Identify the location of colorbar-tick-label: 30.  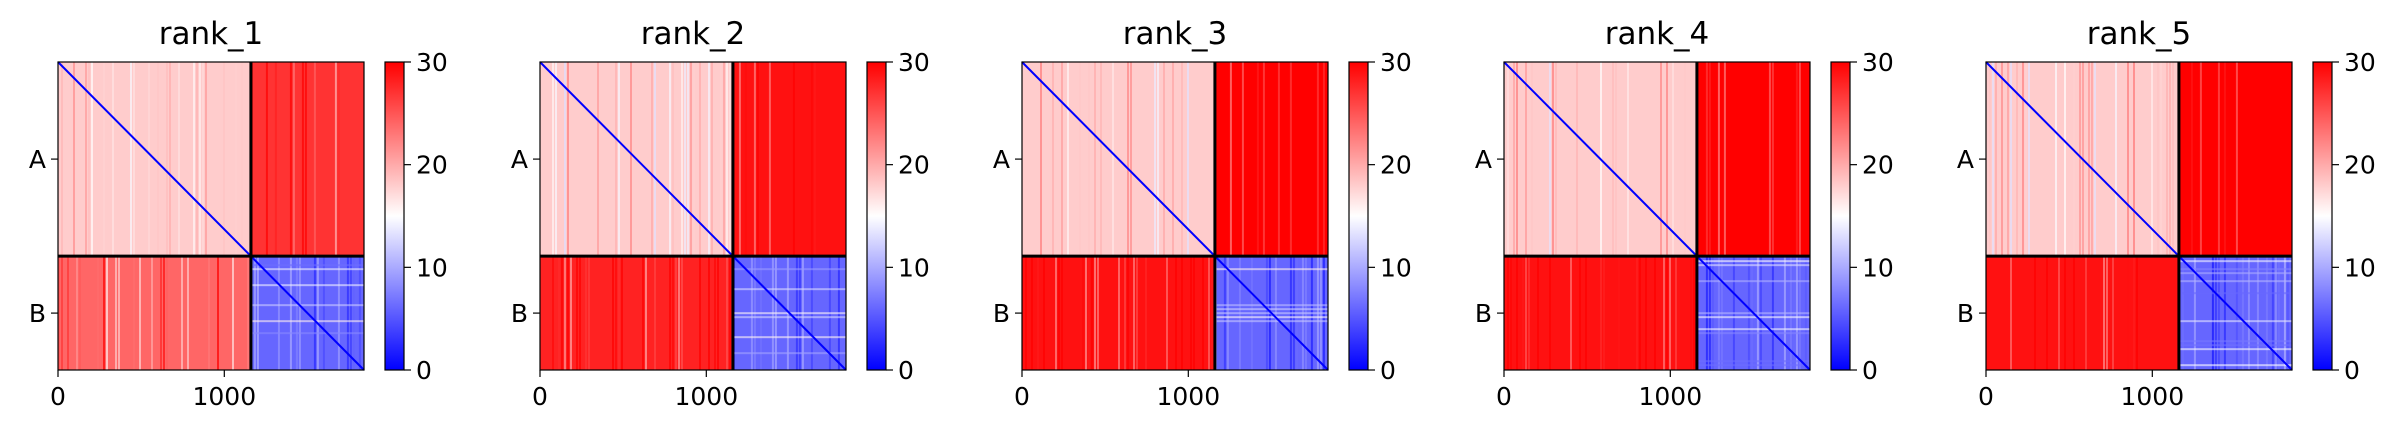
(914, 62).